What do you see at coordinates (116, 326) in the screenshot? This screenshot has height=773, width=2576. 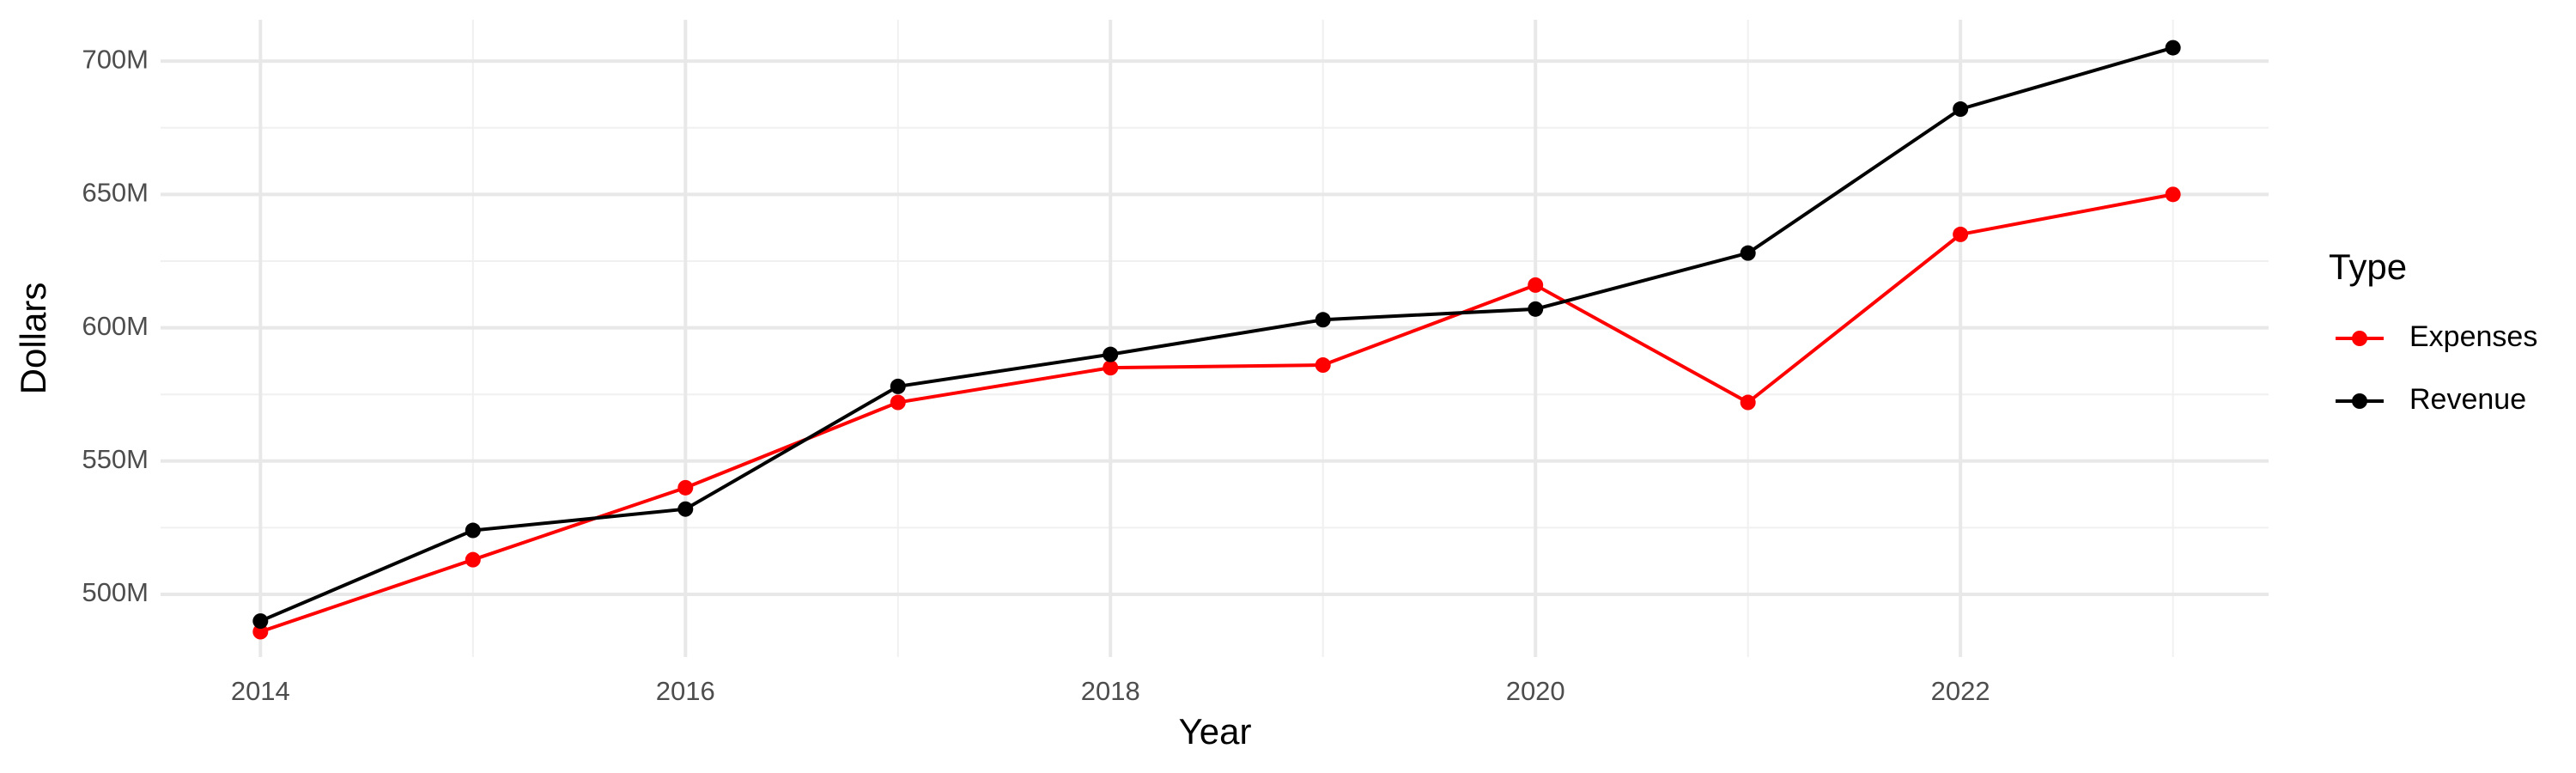 I see `y-tick-label: 600M` at bounding box center [116, 326].